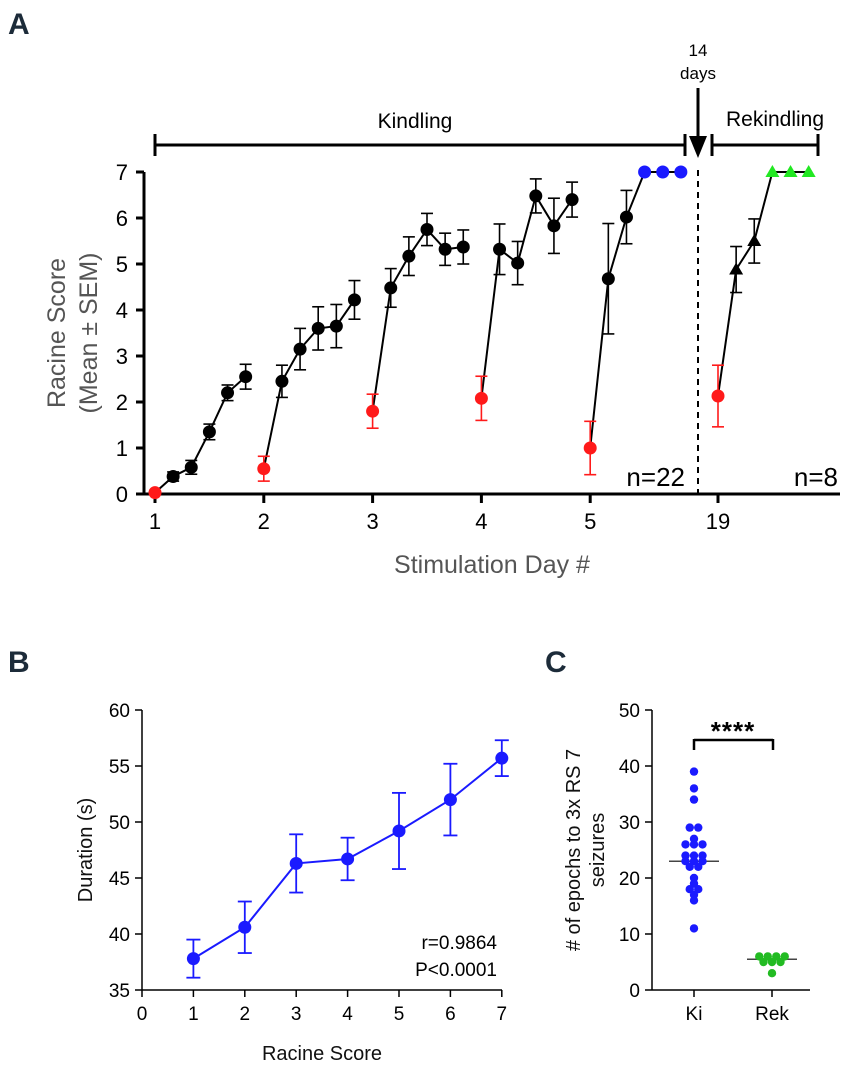 This screenshot has width=851, height=1067. Describe the element at coordinates (775, 119) in the screenshot. I see `rekindling-label: Rekindling` at that location.